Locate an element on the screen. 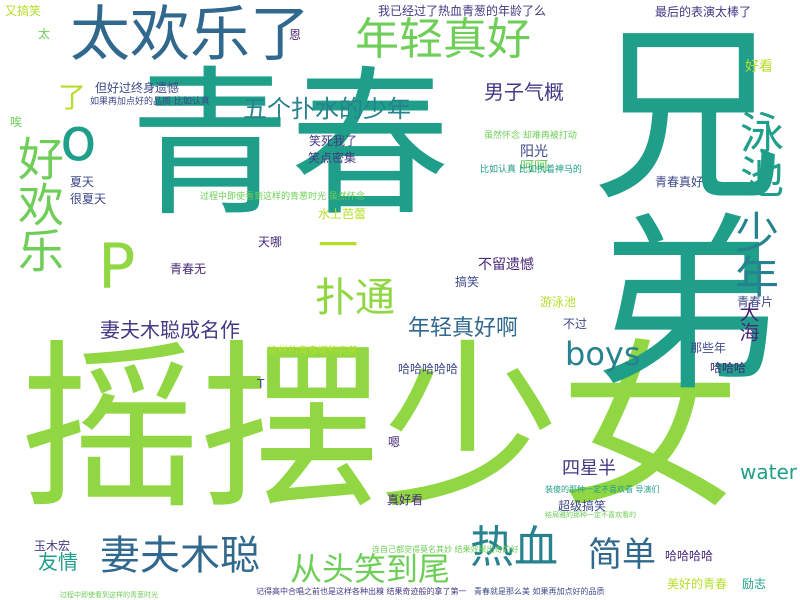 This screenshot has width=800, height=600. word-naxie-nian: 那些年 is located at coordinates (708, 348).